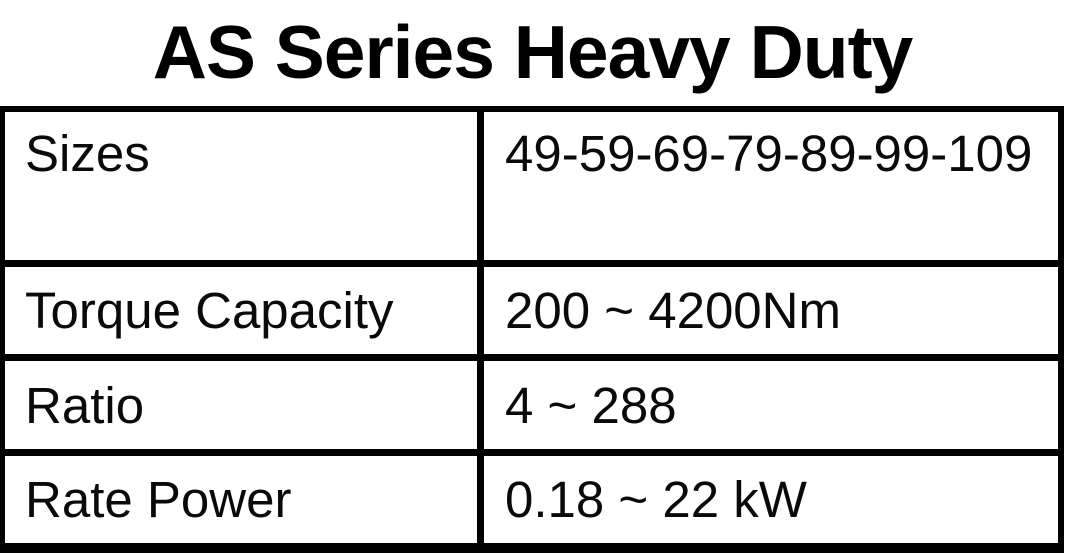 This screenshot has width=1071, height=553. I want to click on spec-value-torque-capacity: 200 ~ 4200Nm, so click(771, 310).